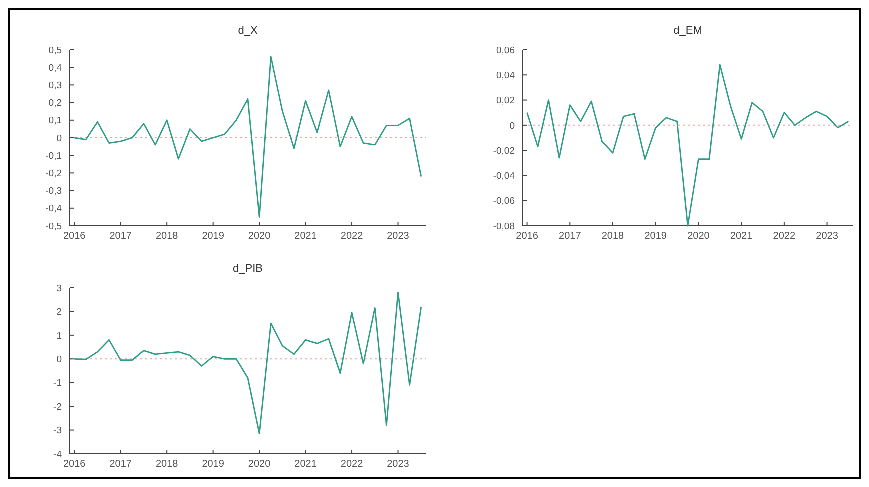  What do you see at coordinates (54, 192) in the screenshot?
I see `y-tick-label: -0,3` at bounding box center [54, 192].